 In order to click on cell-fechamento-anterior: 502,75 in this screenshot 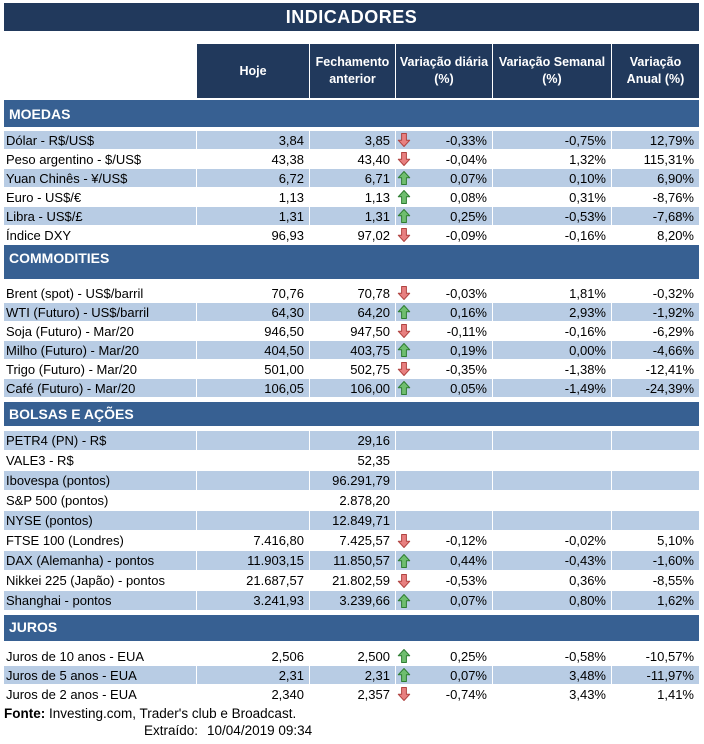, I will do `click(352, 369)`.